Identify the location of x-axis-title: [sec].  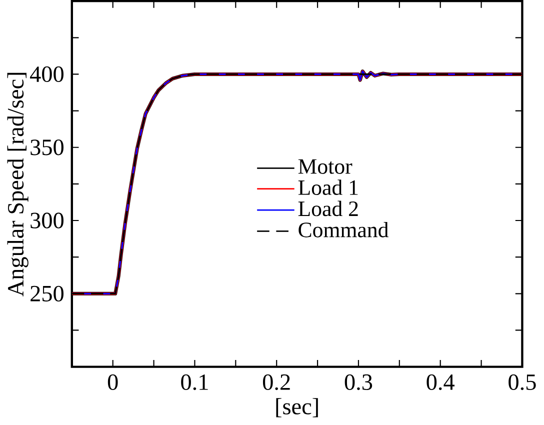
(297, 408).